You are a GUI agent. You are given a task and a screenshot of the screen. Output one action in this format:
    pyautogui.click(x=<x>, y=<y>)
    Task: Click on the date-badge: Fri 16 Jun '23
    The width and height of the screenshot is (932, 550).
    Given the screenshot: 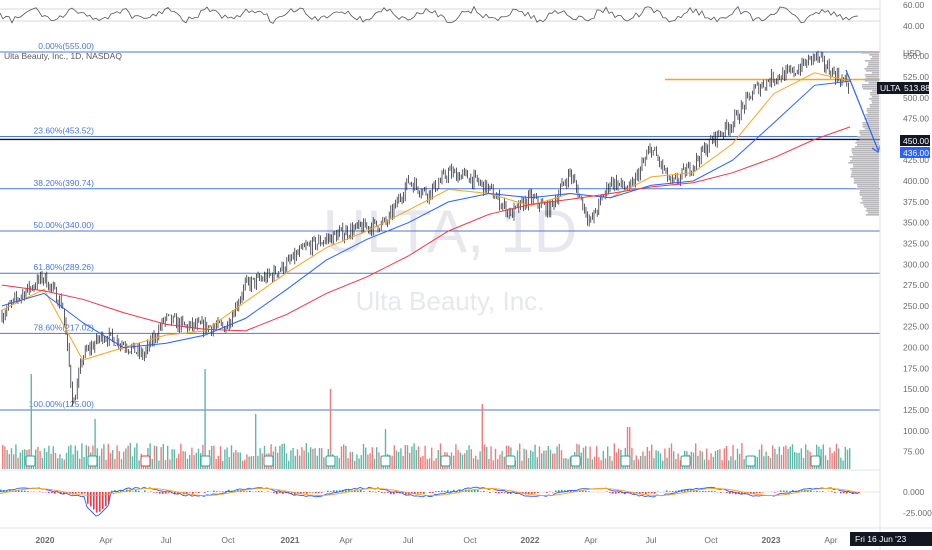 What is the action you would take?
    pyautogui.click(x=881, y=539)
    